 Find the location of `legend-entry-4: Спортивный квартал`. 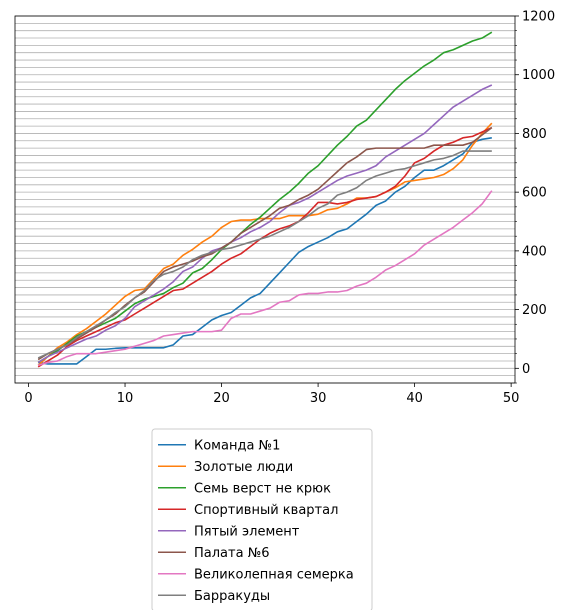

legend-entry-4: Спортивный квартал is located at coordinates (266, 510).